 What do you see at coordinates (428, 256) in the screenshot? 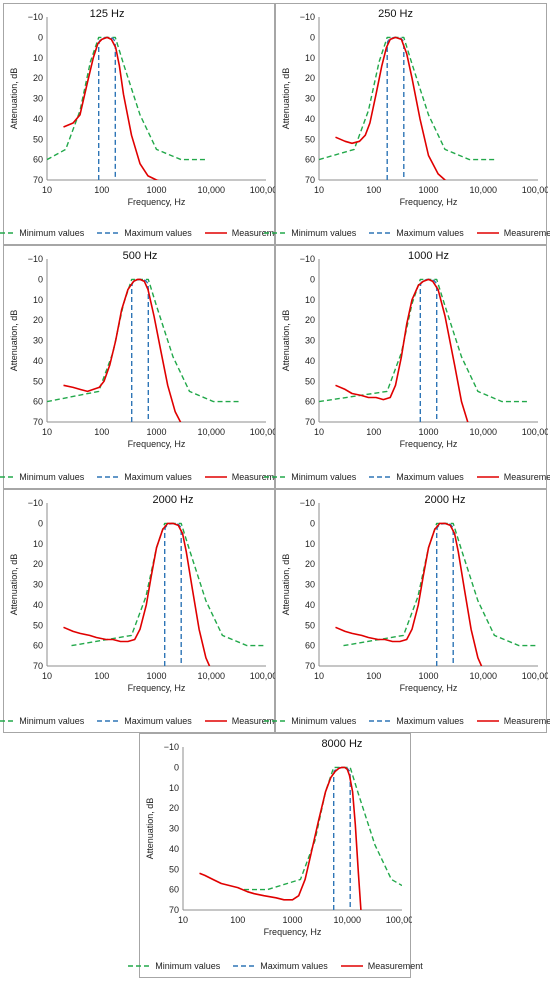
I see `chart-title: 1000 Hz` at bounding box center [428, 256].